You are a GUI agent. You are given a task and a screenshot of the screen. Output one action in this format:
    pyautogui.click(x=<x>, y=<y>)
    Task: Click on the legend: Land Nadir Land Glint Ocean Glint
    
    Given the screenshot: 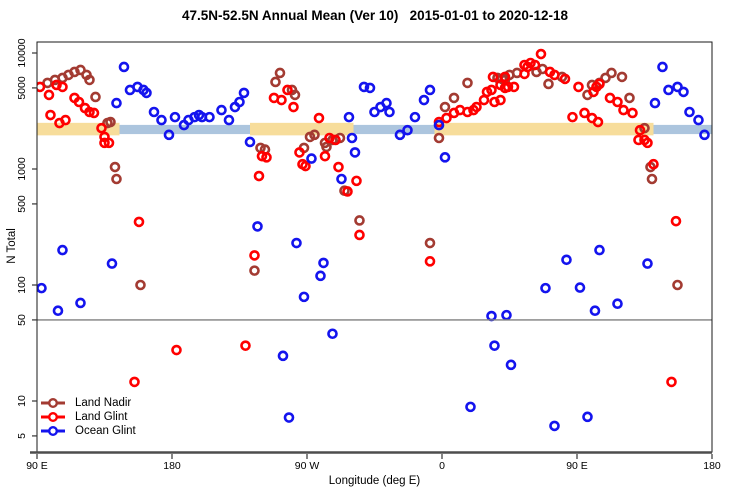 What is the action you would take?
    pyautogui.click(x=88, y=417)
    